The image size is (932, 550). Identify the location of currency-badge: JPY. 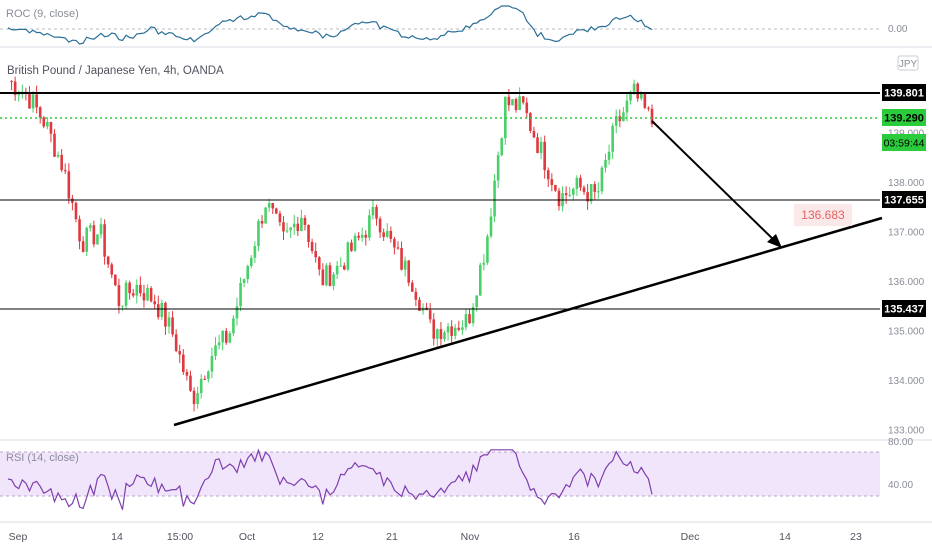
(908, 64).